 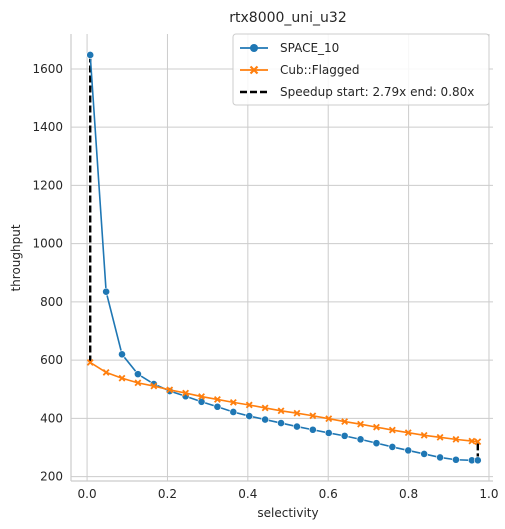 I want to click on y-tick-label: 1000, so click(x=47, y=244).